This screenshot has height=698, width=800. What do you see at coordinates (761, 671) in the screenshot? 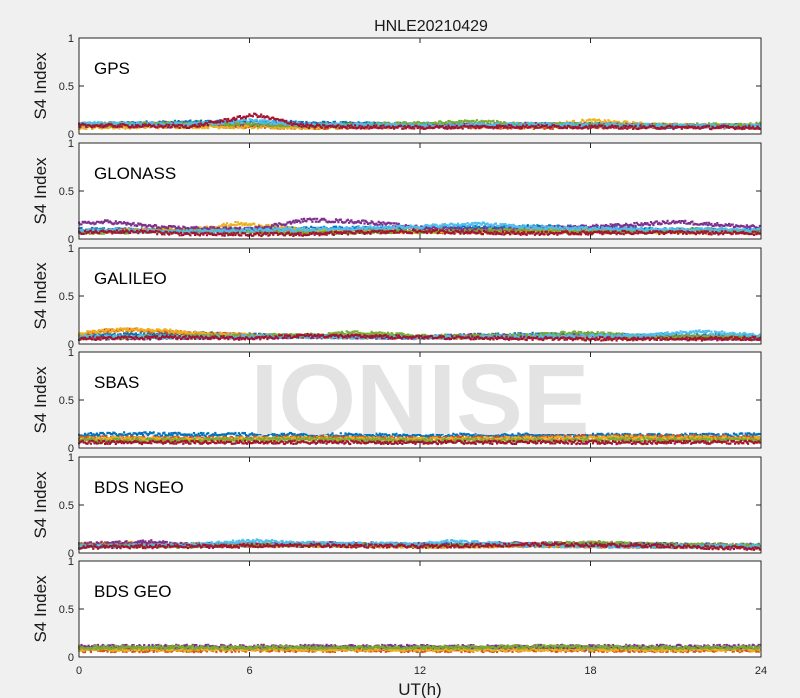
I see `x-tick-label: 24` at bounding box center [761, 671].